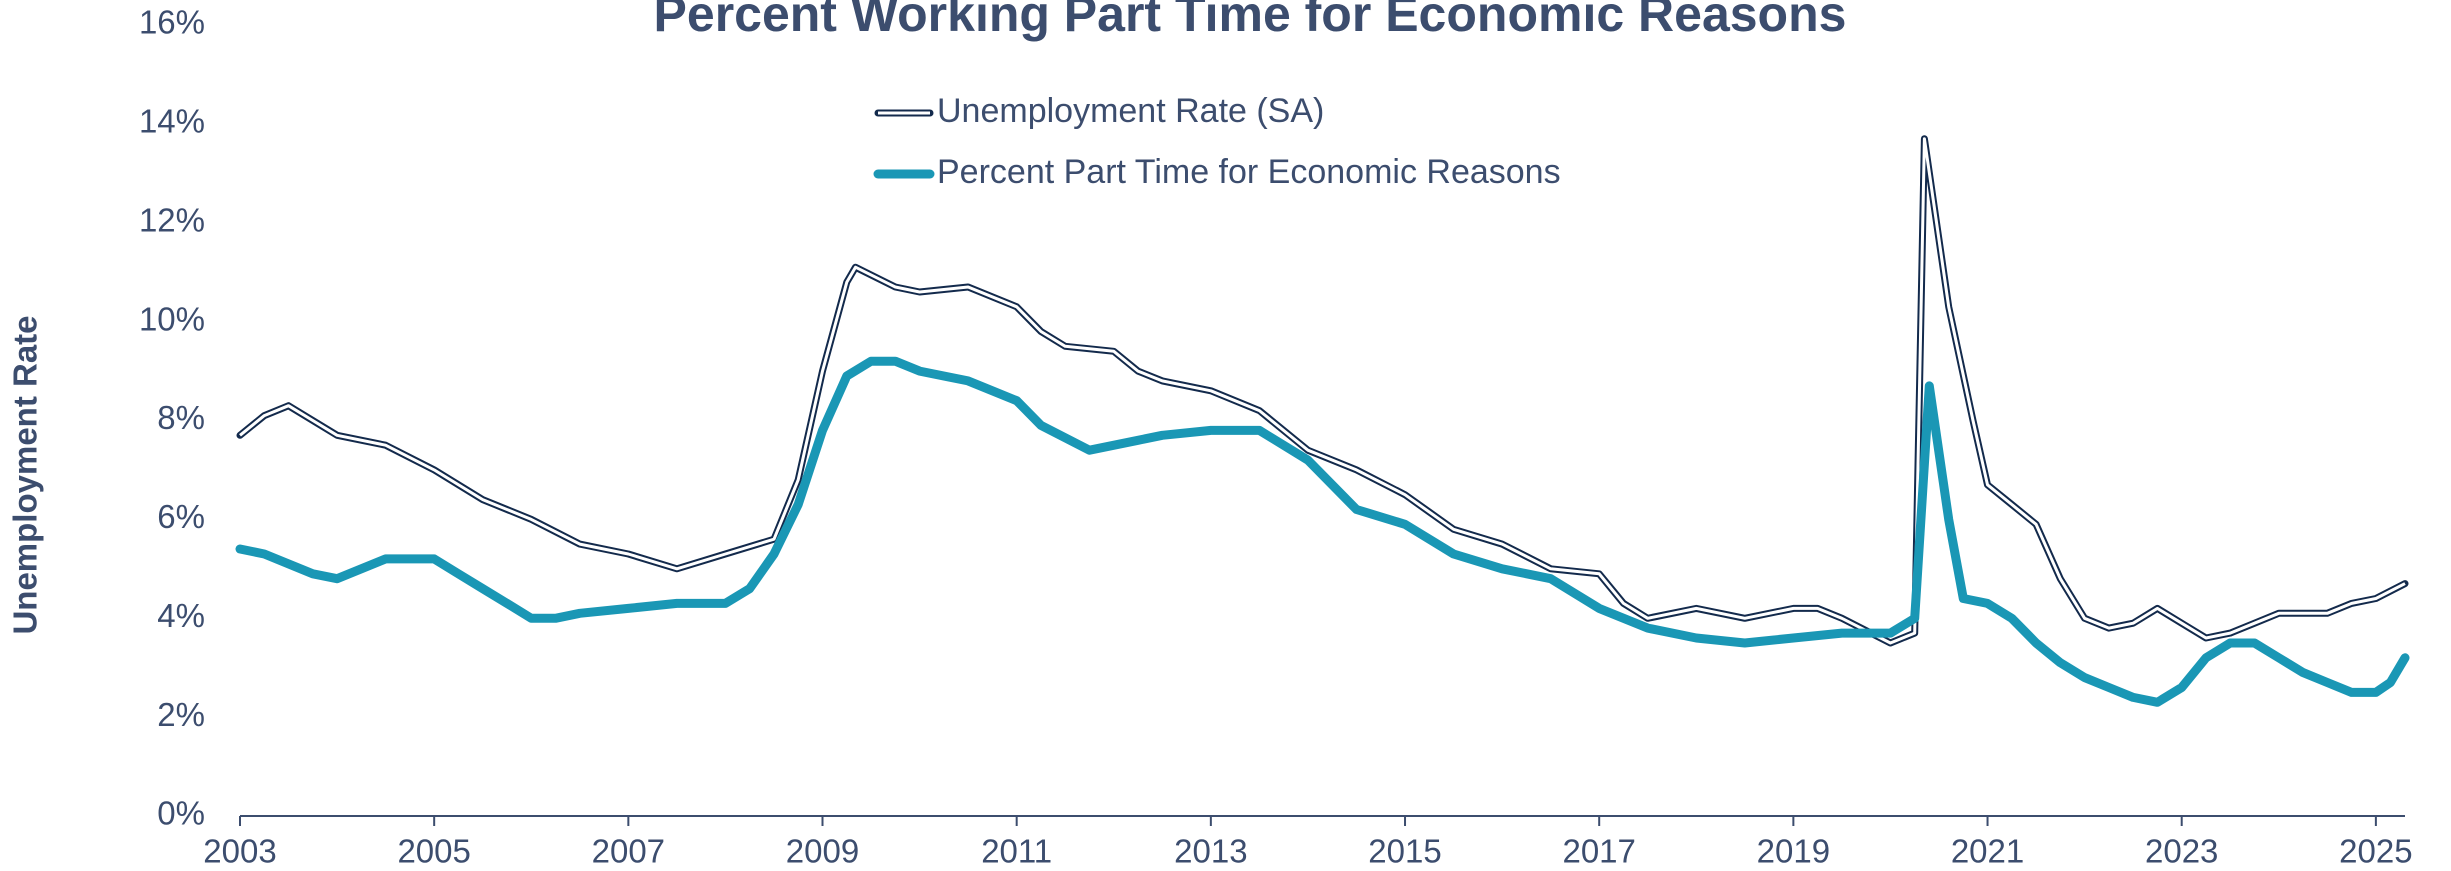  What do you see at coordinates (1793, 851) in the screenshot?
I see `x-tick-label: 2019` at bounding box center [1793, 851].